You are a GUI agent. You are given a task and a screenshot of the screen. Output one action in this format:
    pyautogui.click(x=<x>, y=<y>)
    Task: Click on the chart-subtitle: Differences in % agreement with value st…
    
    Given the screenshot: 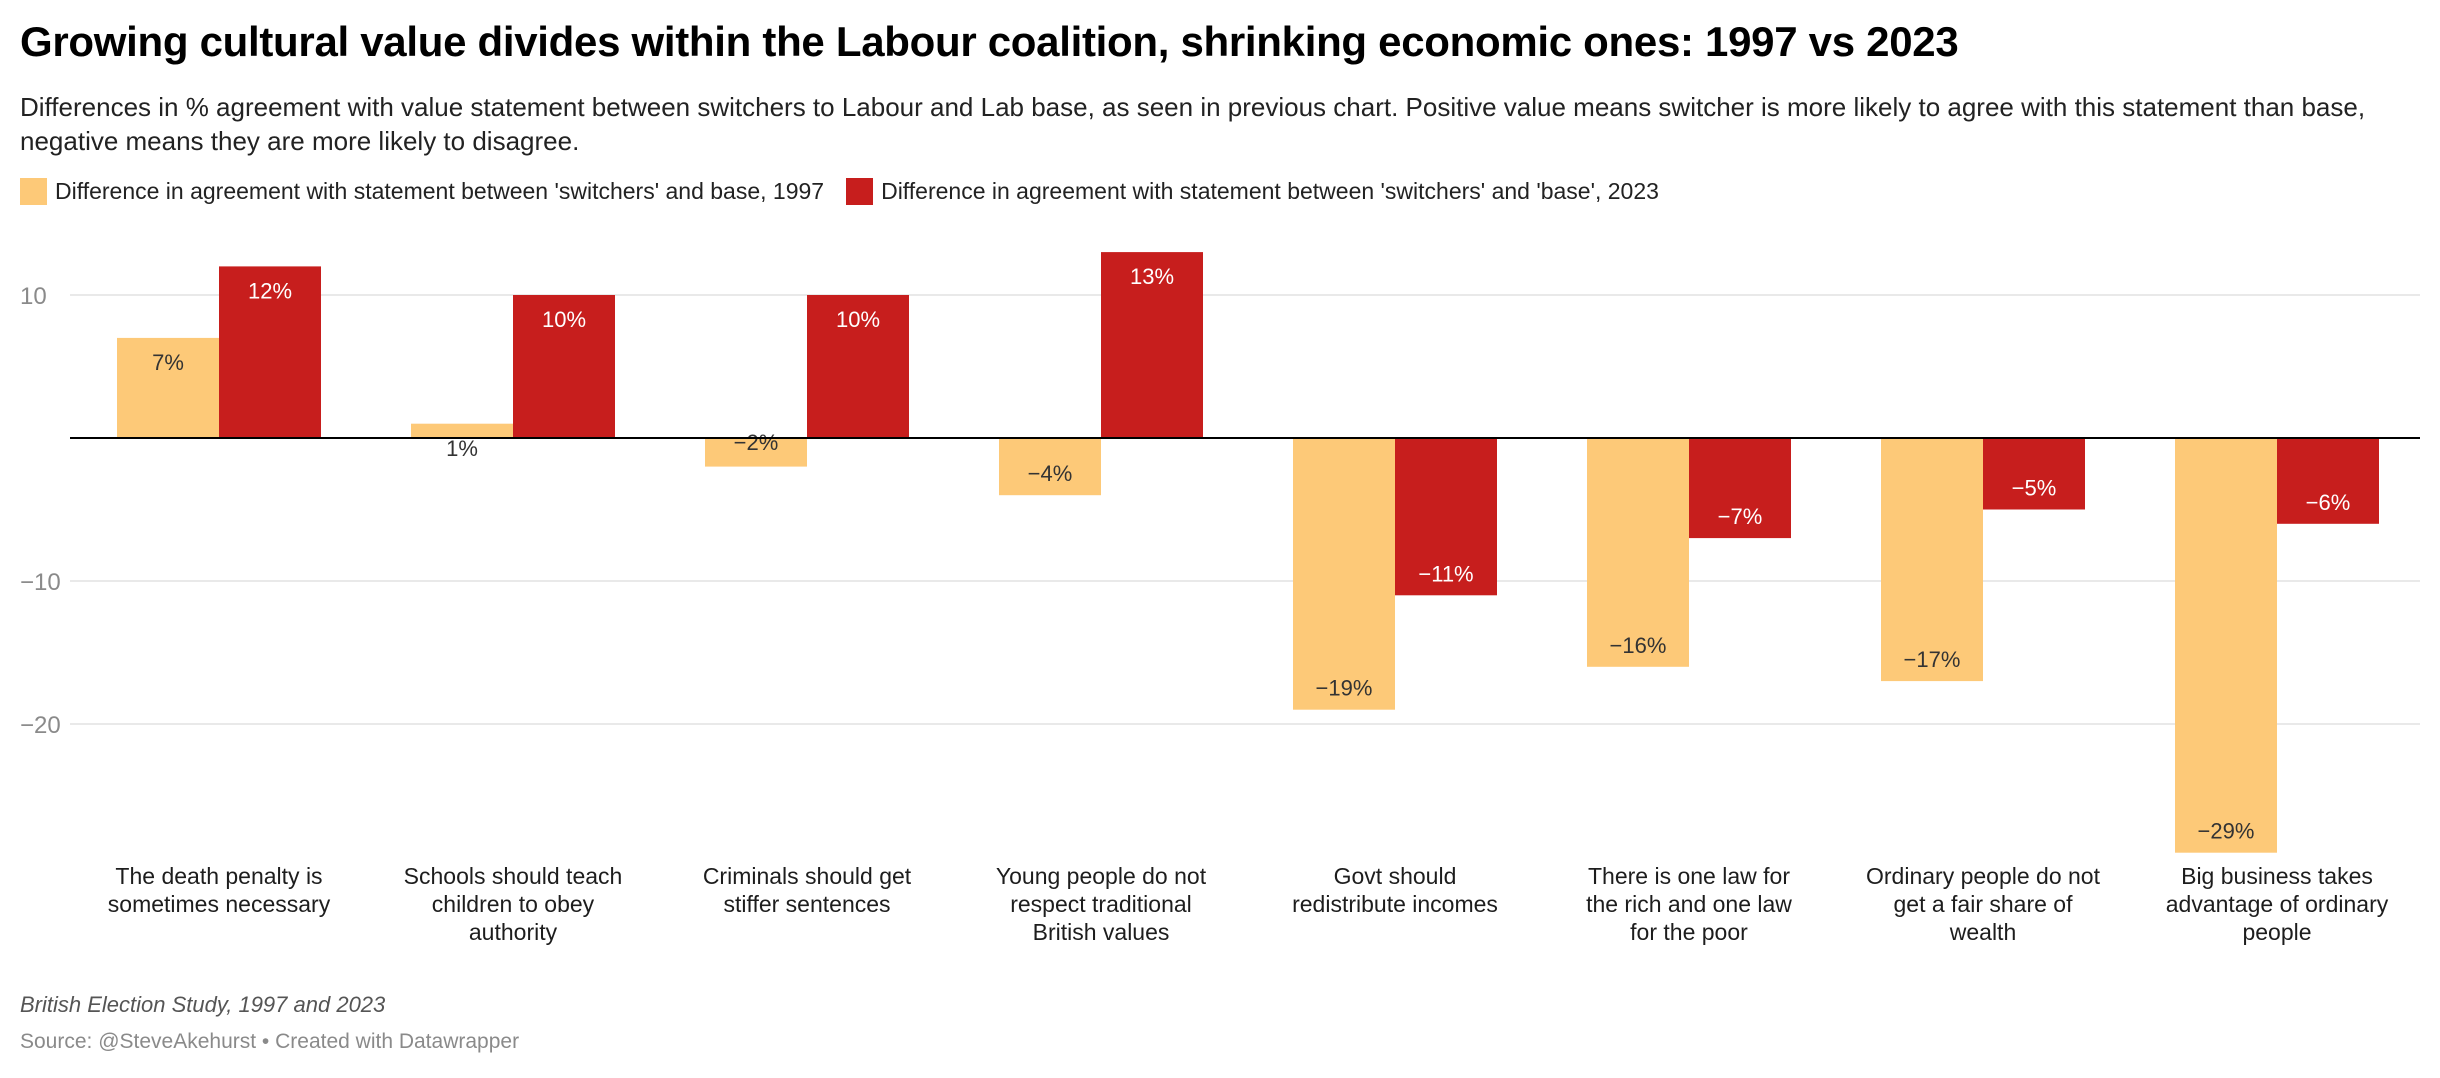 What is the action you would take?
    pyautogui.click(x=1193, y=124)
    